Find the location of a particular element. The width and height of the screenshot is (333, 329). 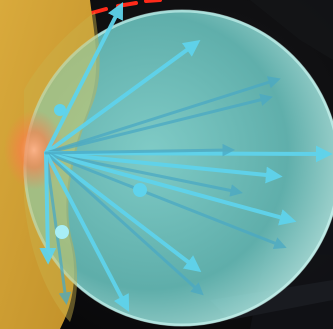

small-sphere-lower is located at coordinates (62, 232).